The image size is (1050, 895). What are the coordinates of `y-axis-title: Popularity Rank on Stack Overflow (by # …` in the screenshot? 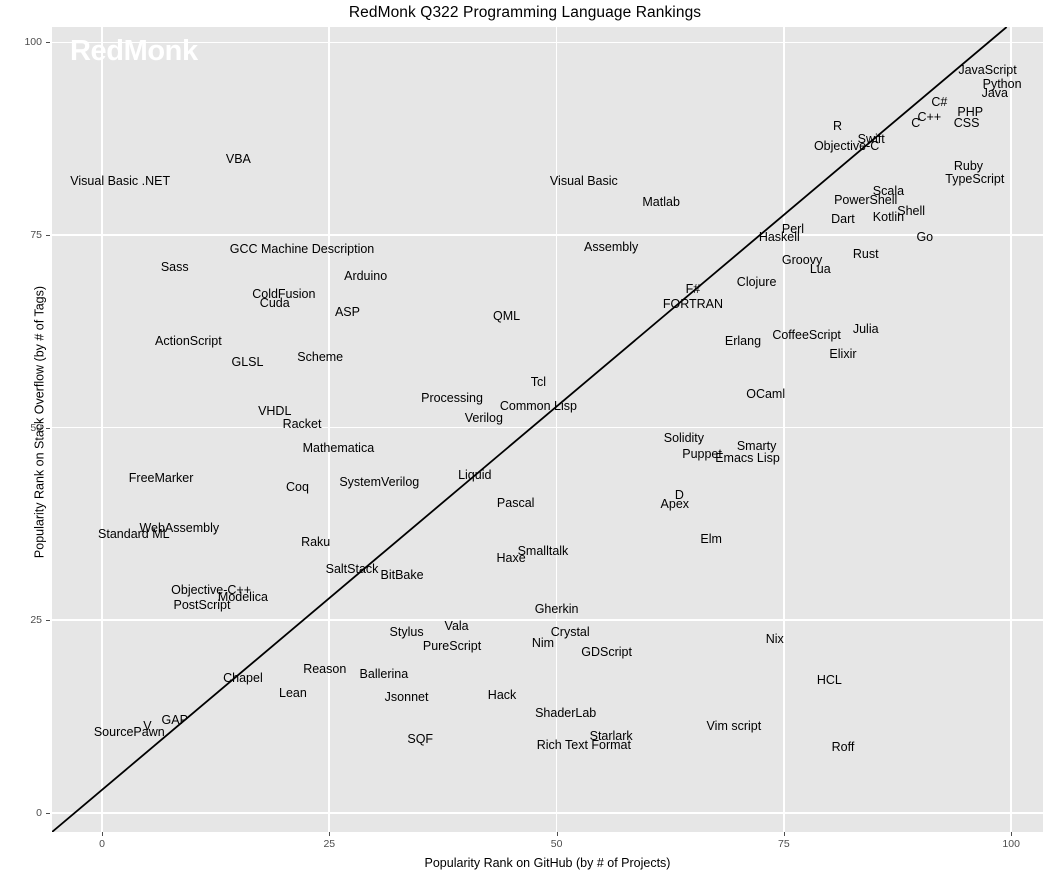 It's located at (39, 422).